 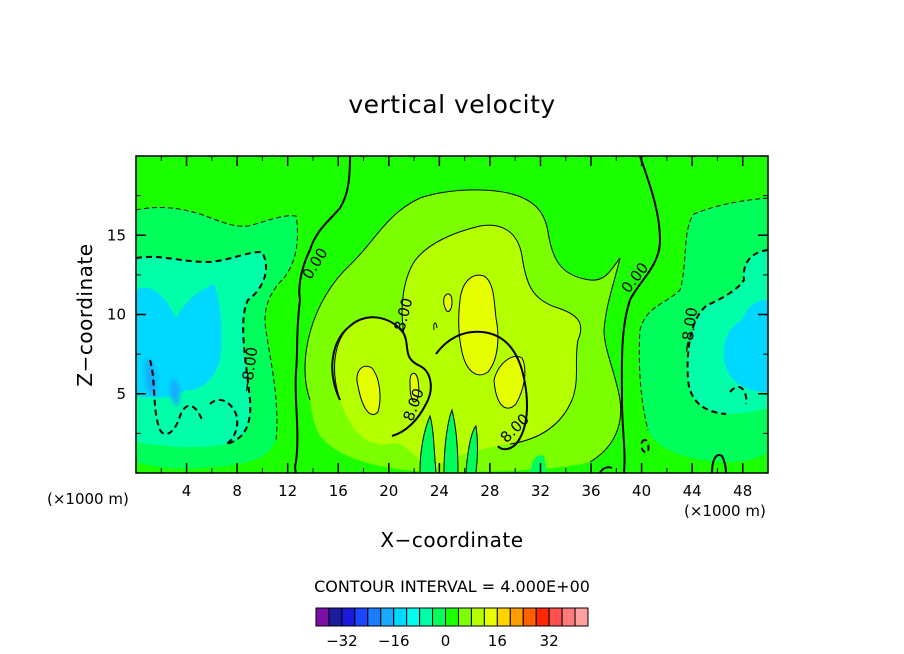 I want to click on colorbar-tick-label: 32, so click(x=549, y=641).